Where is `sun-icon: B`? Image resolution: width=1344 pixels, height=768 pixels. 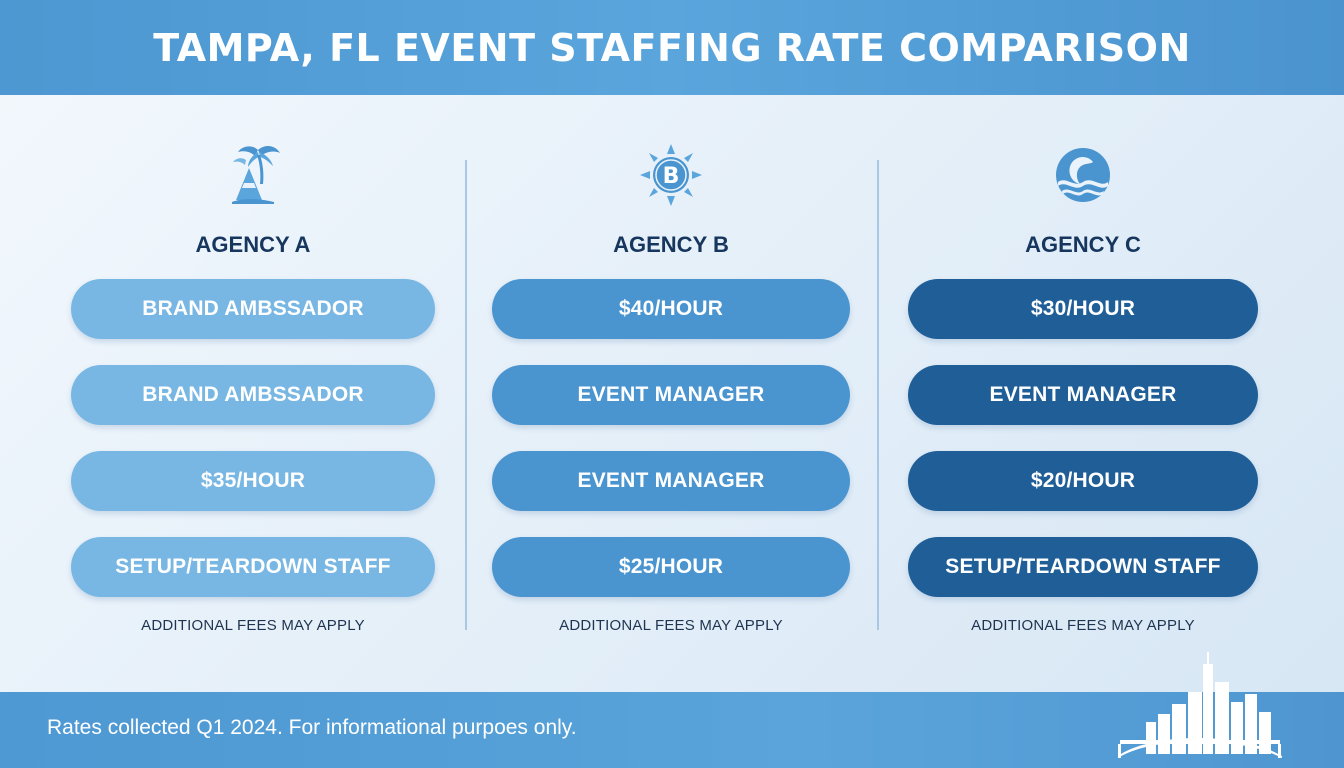 sun-icon: B is located at coordinates (671, 175).